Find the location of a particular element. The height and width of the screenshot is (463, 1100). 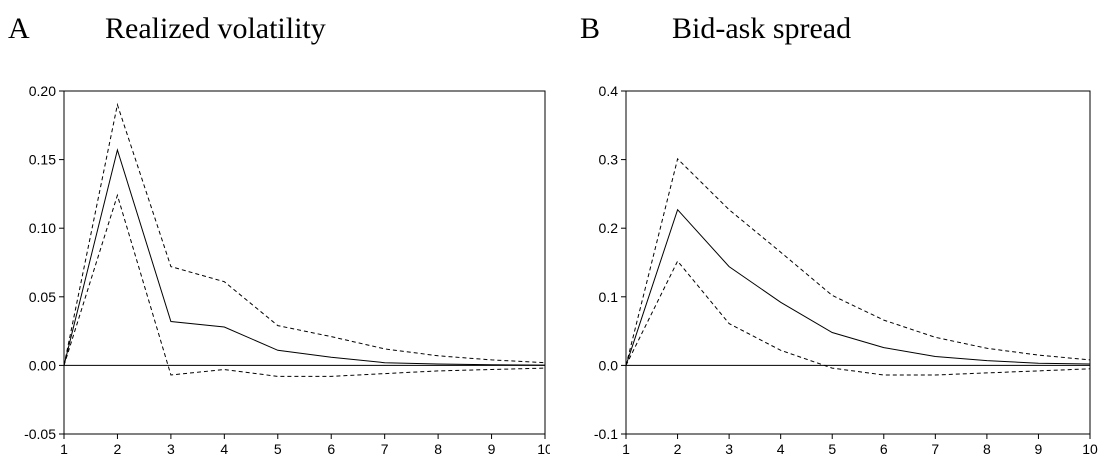

y-tick-label: 0.05 is located at coordinates (42, 297).